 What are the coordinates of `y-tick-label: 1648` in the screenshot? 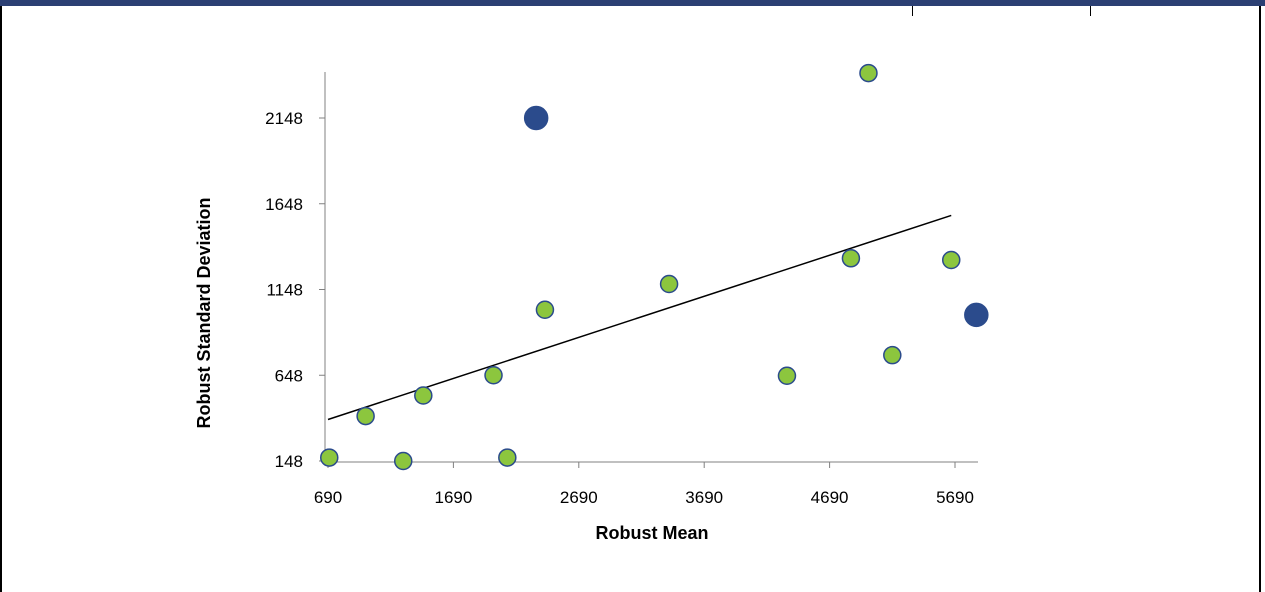 It's located at (284, 204).